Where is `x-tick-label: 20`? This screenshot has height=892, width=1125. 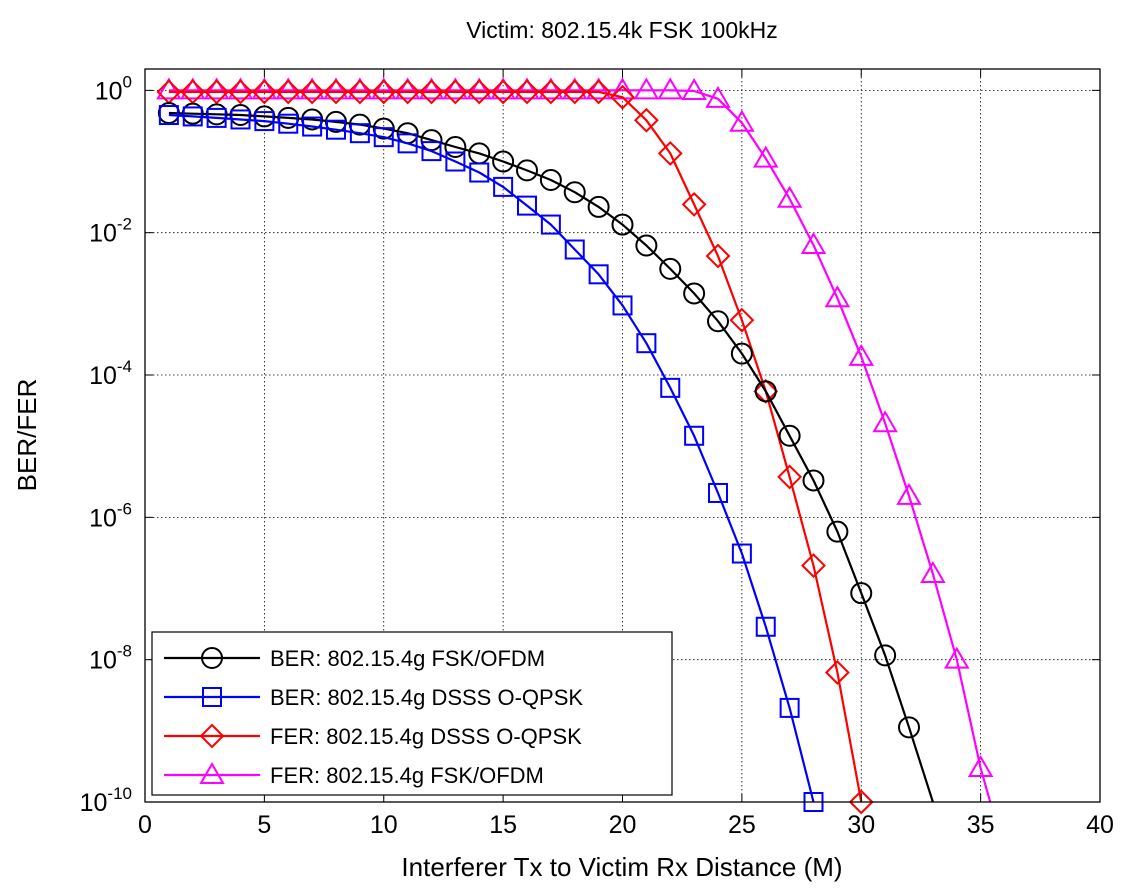
x-tick-label: 20 is located at coordinates (623, 825).